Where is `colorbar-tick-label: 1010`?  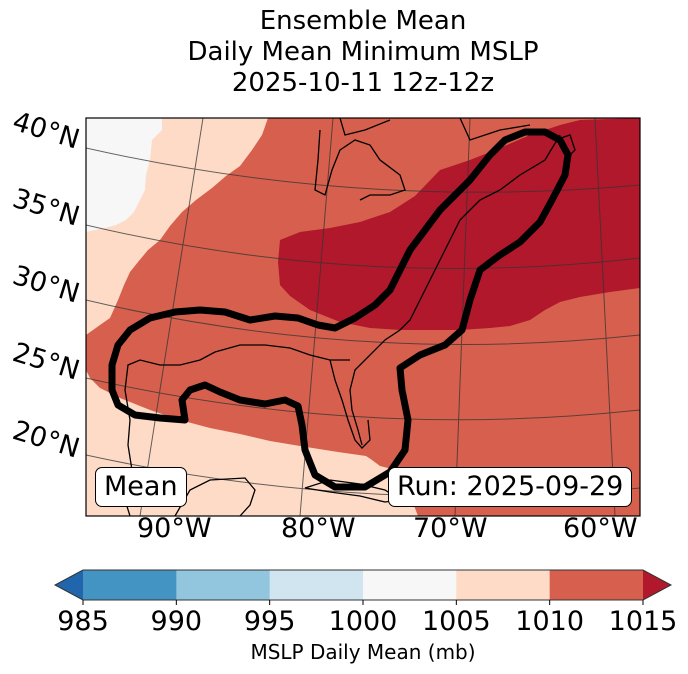
colorbar-tick-label: 1010 is located at coordinates (550, 621).